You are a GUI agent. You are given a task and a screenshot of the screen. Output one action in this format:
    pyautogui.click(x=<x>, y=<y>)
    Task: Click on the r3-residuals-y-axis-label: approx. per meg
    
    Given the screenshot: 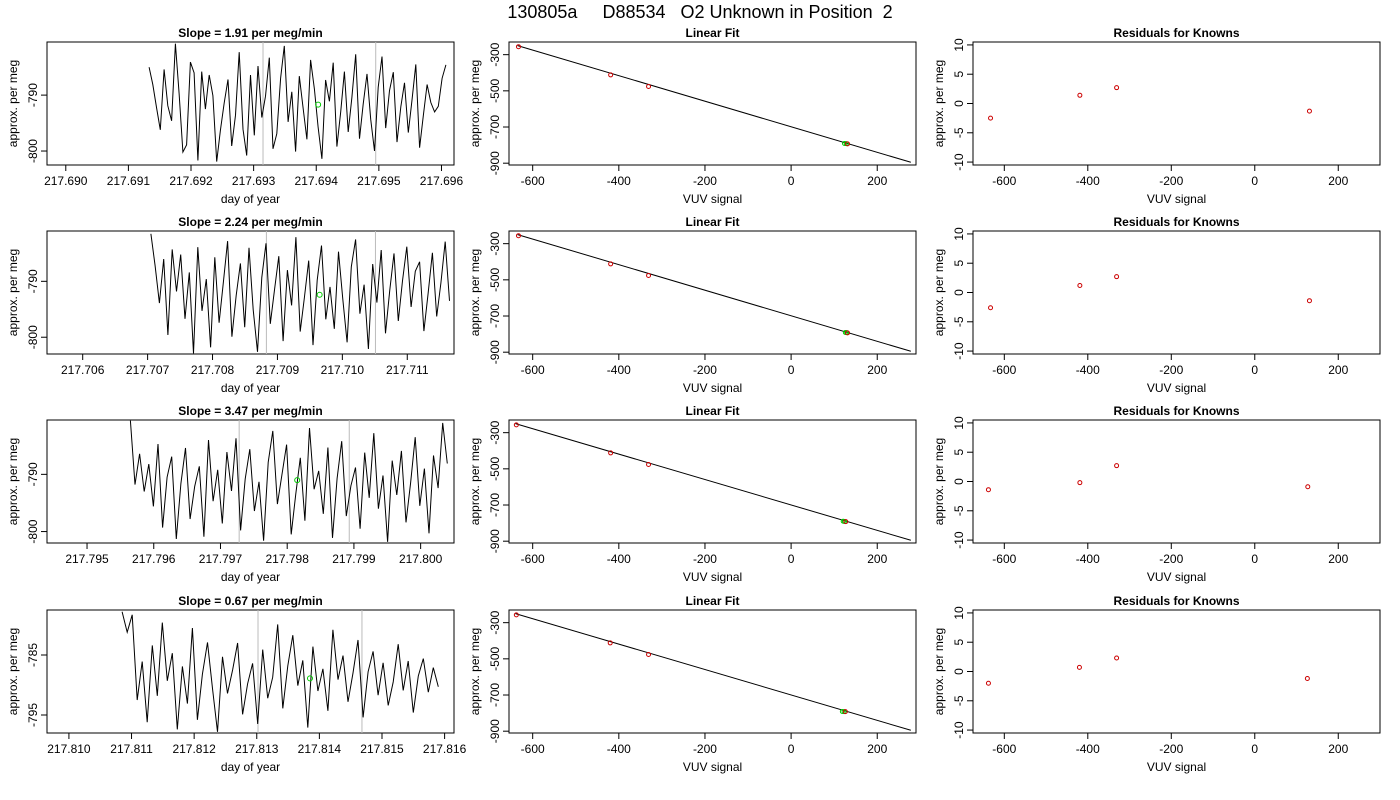 What is the action you would take?
    pyautogui.click(x=939, y=481)
    